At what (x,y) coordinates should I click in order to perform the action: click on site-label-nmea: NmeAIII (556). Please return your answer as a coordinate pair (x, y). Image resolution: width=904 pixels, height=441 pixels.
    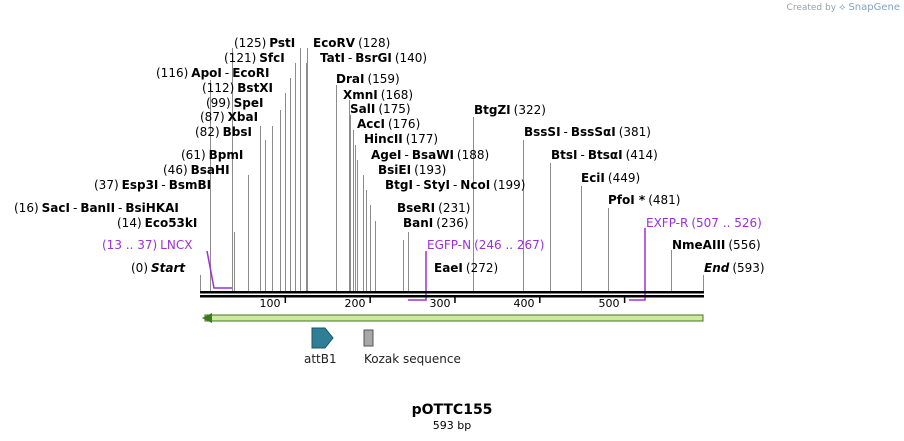
    Looking at the image, I should click on (717, 245).